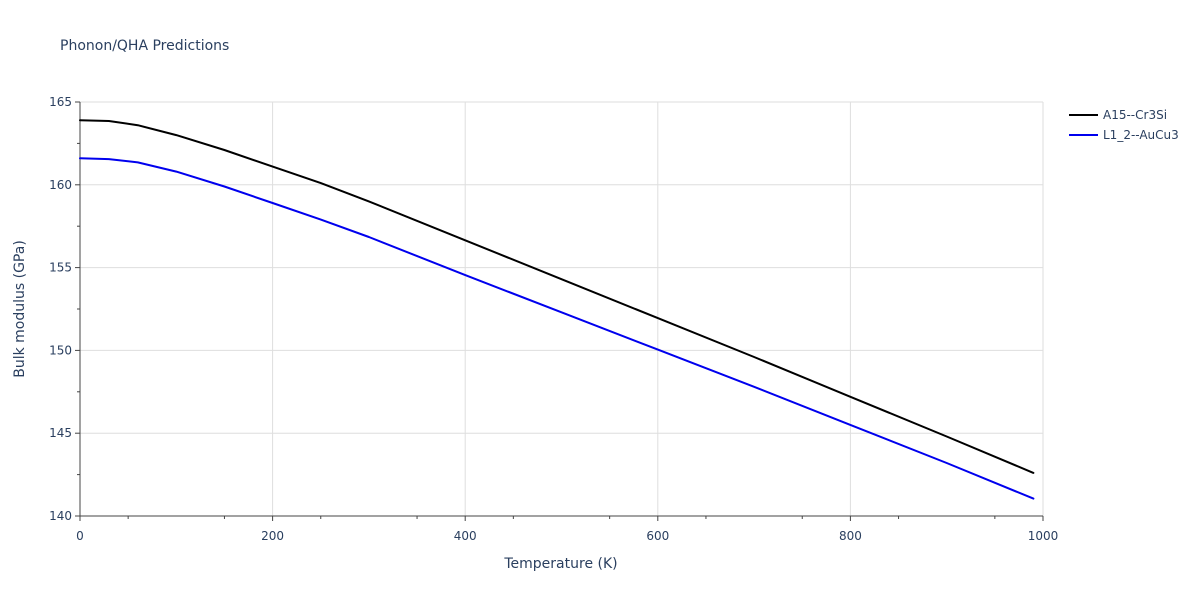 The width and height of the screenshot is (1200, 604). I want to click on y-tick-label: 160, so click(60, 185).